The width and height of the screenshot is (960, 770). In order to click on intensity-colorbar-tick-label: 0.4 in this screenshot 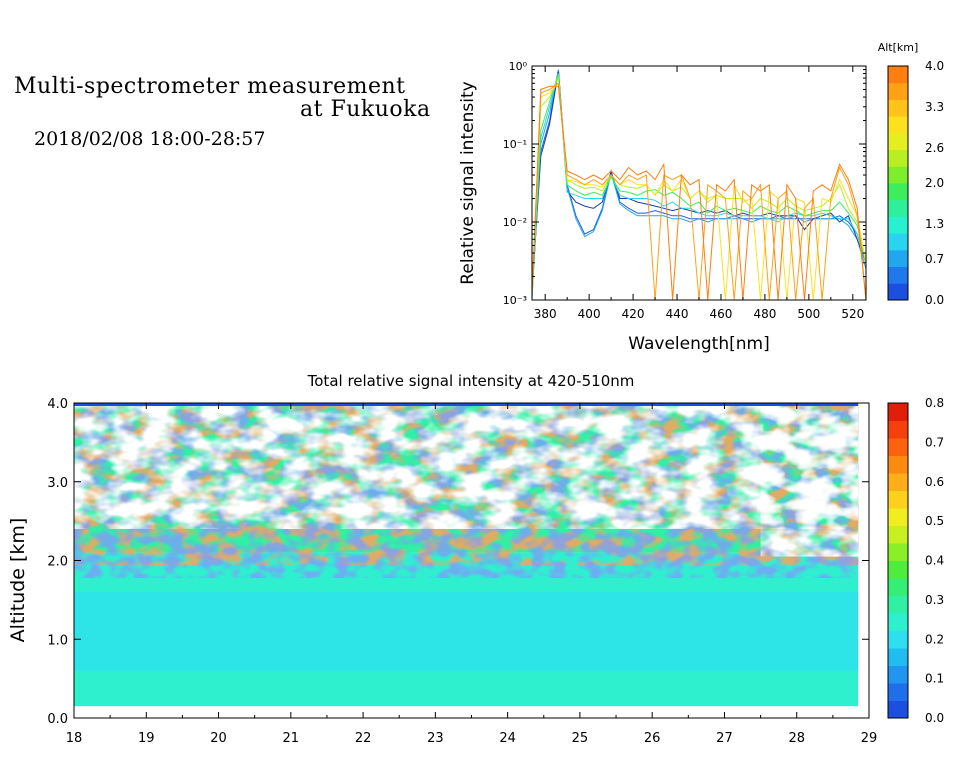, I will do `click(934, 561)`.